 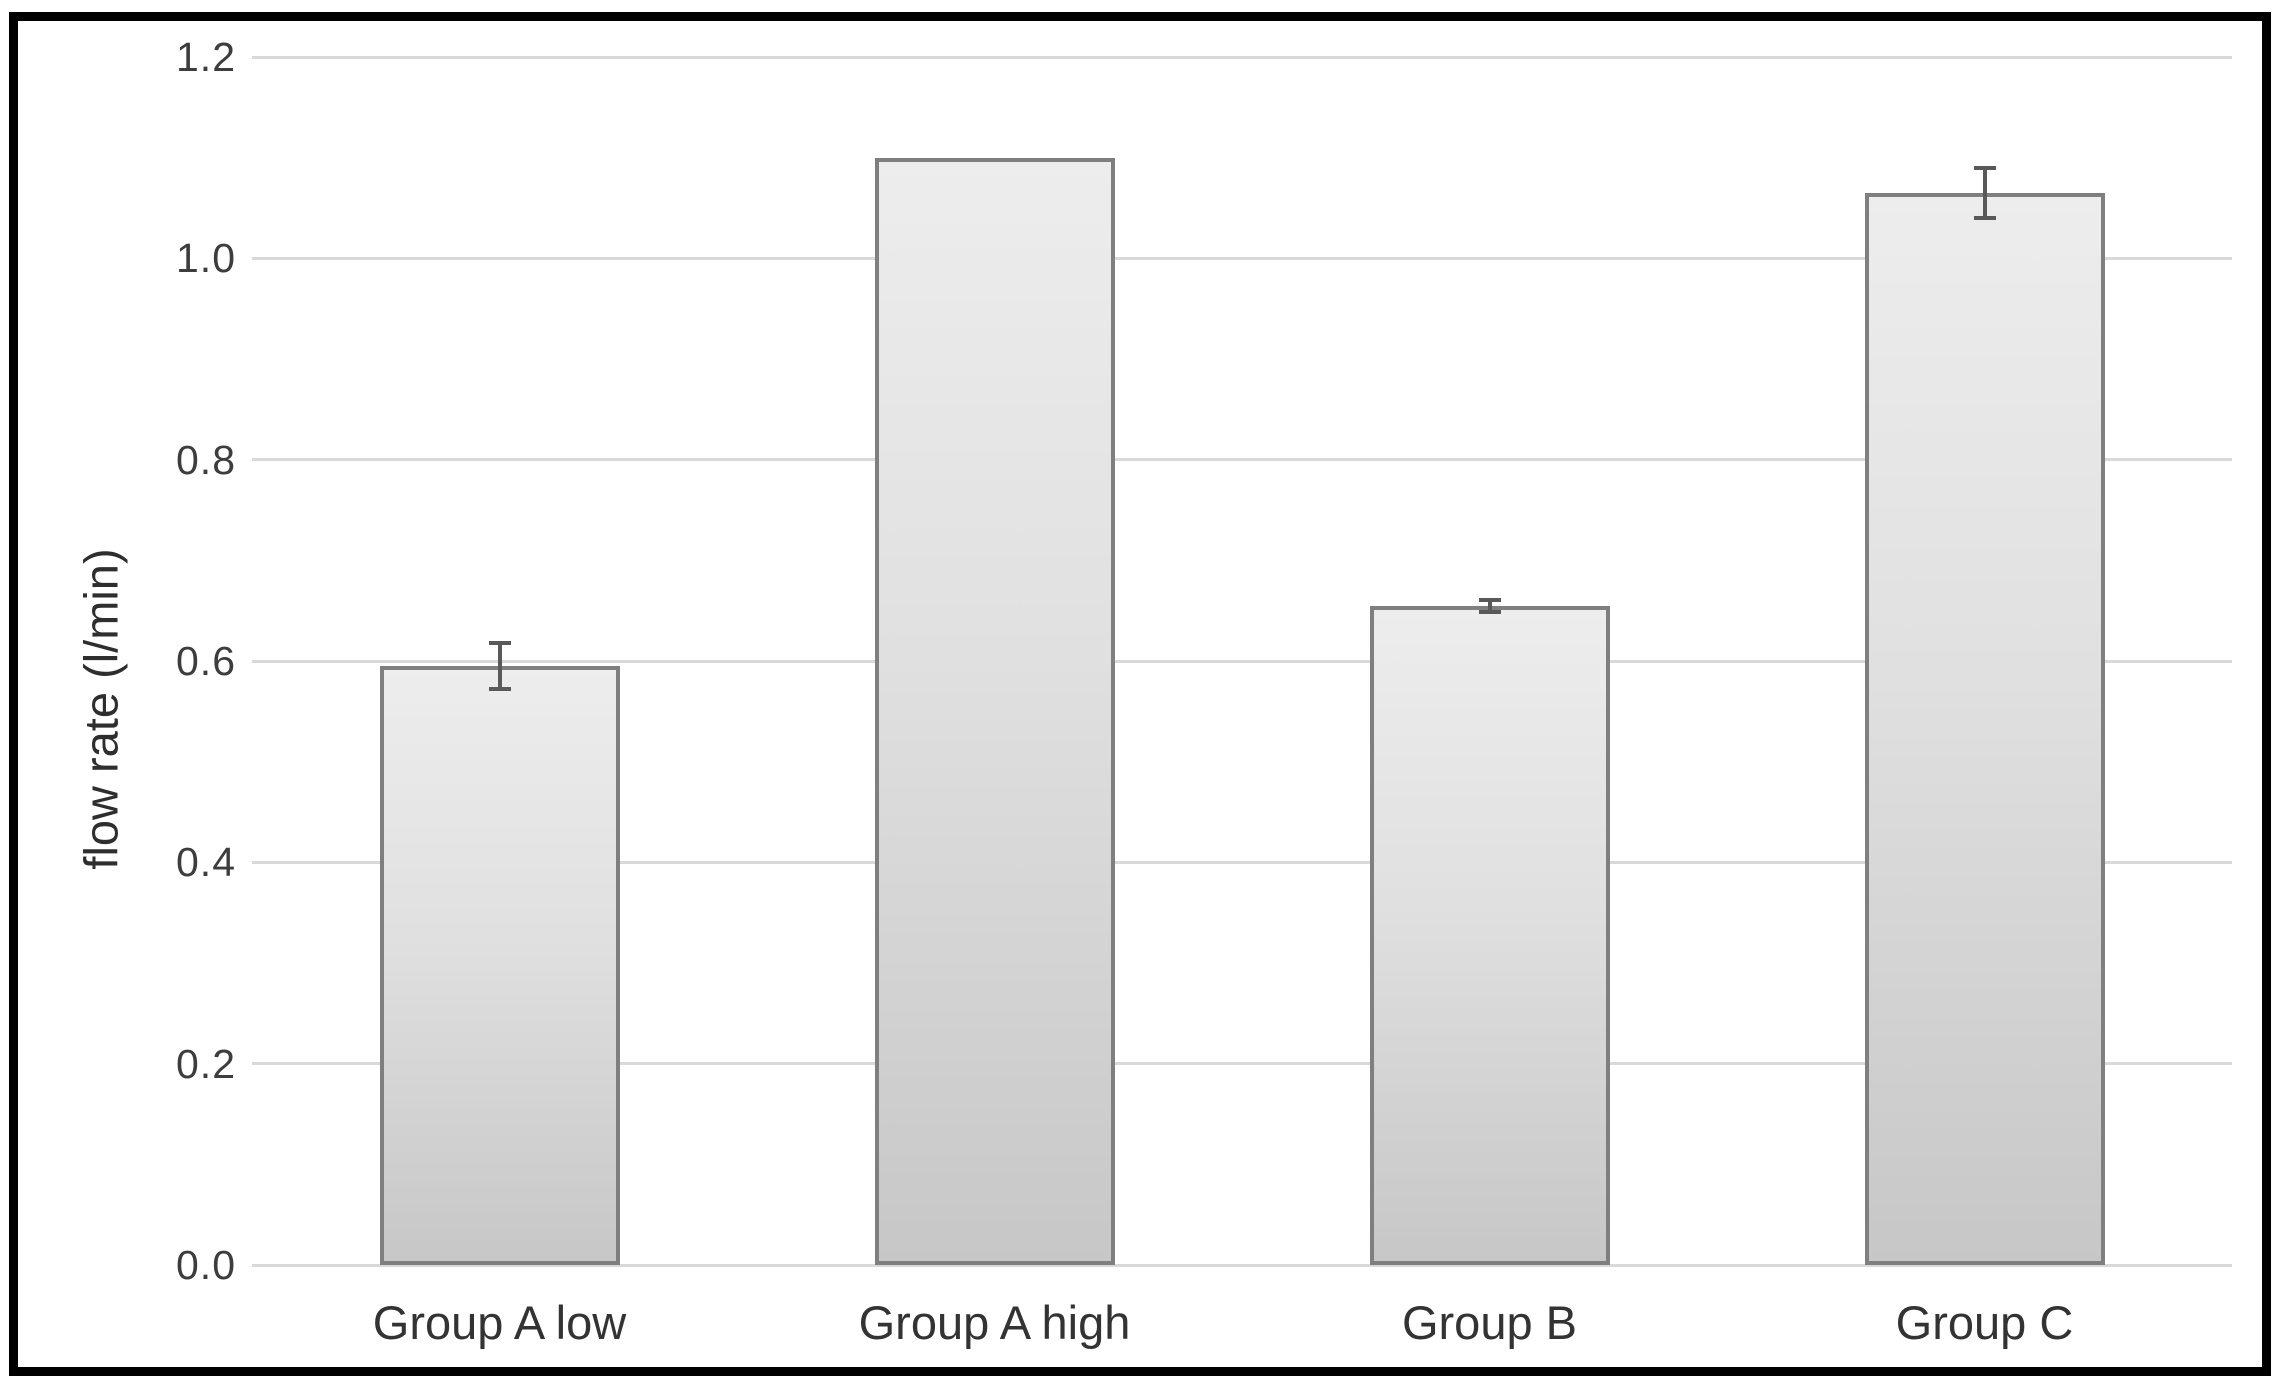 I want to click on y-tick-label-1.0: 1.0, so click(x=206, y=258).